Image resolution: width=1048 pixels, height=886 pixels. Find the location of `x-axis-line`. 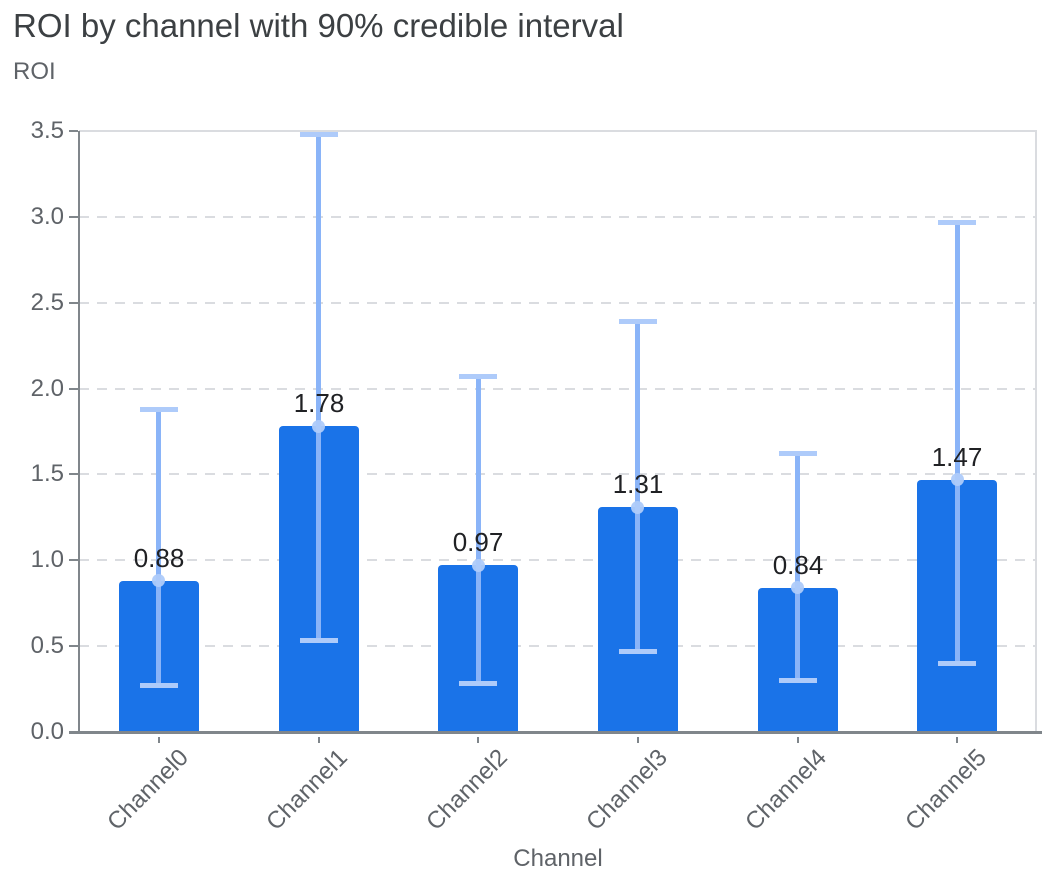

x-axis-line is located at coordinates (555, 732).